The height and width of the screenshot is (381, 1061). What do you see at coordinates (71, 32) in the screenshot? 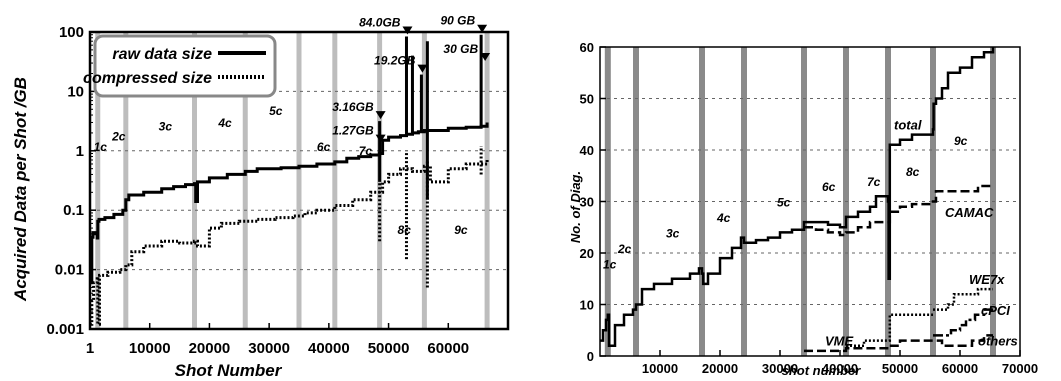
I see `y-tick-label: 100` at bounding box center [71, 32].